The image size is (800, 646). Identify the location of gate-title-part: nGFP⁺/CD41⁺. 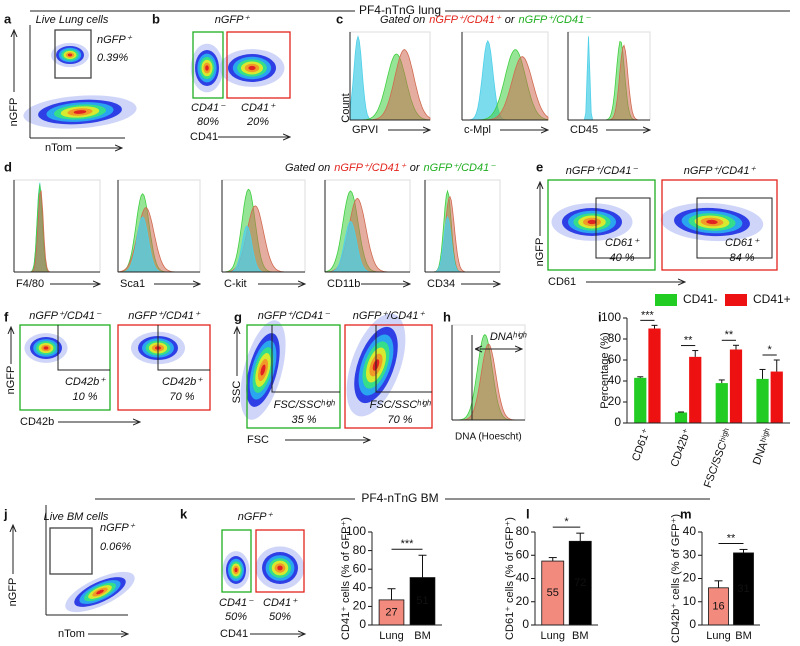
(370, 168).